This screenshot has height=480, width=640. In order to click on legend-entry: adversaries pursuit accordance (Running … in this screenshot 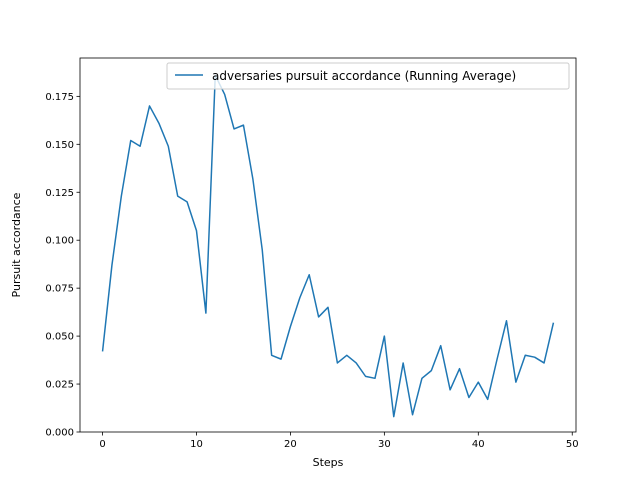, I will do `click(364, 76)`.